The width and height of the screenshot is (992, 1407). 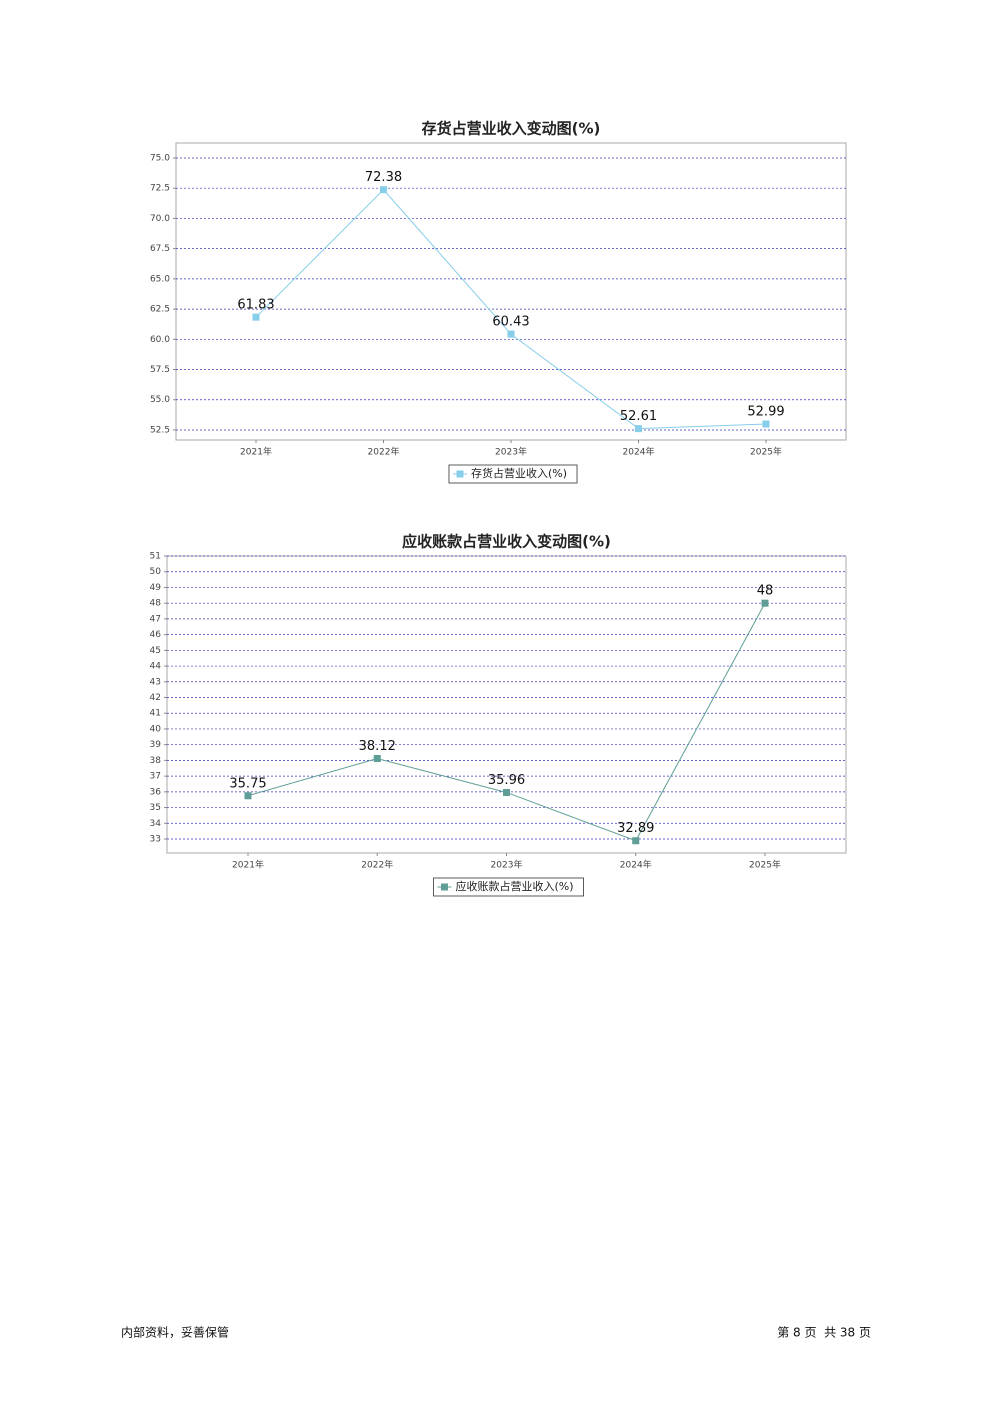 What do you see at coordinates (156, 588) in the screenshot?
I see `y-tick-label: 49` at bounding box center [156, 588].